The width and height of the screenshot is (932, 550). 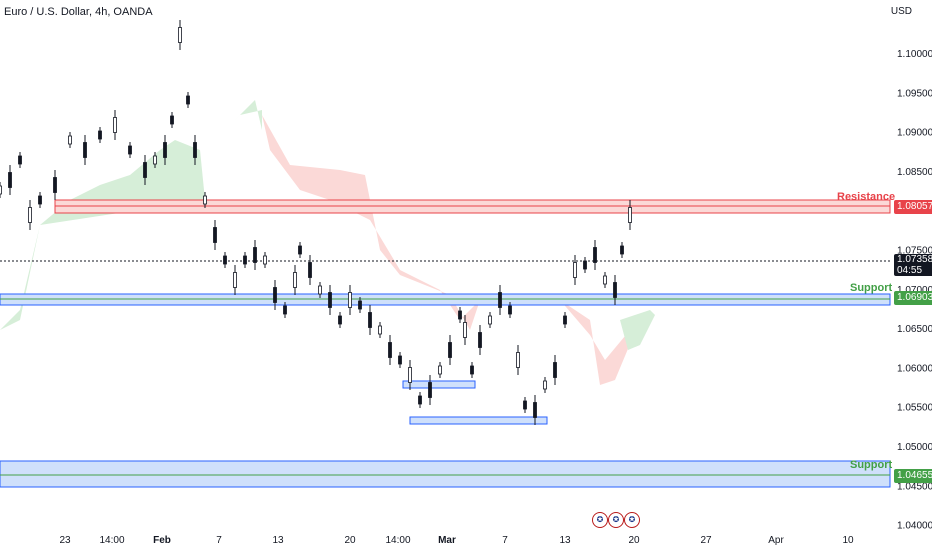 What do you see at coordinates (914, 368) in the screenshot?
I see `price-tick-label: 1.06000` at bounding box center [914, 368].